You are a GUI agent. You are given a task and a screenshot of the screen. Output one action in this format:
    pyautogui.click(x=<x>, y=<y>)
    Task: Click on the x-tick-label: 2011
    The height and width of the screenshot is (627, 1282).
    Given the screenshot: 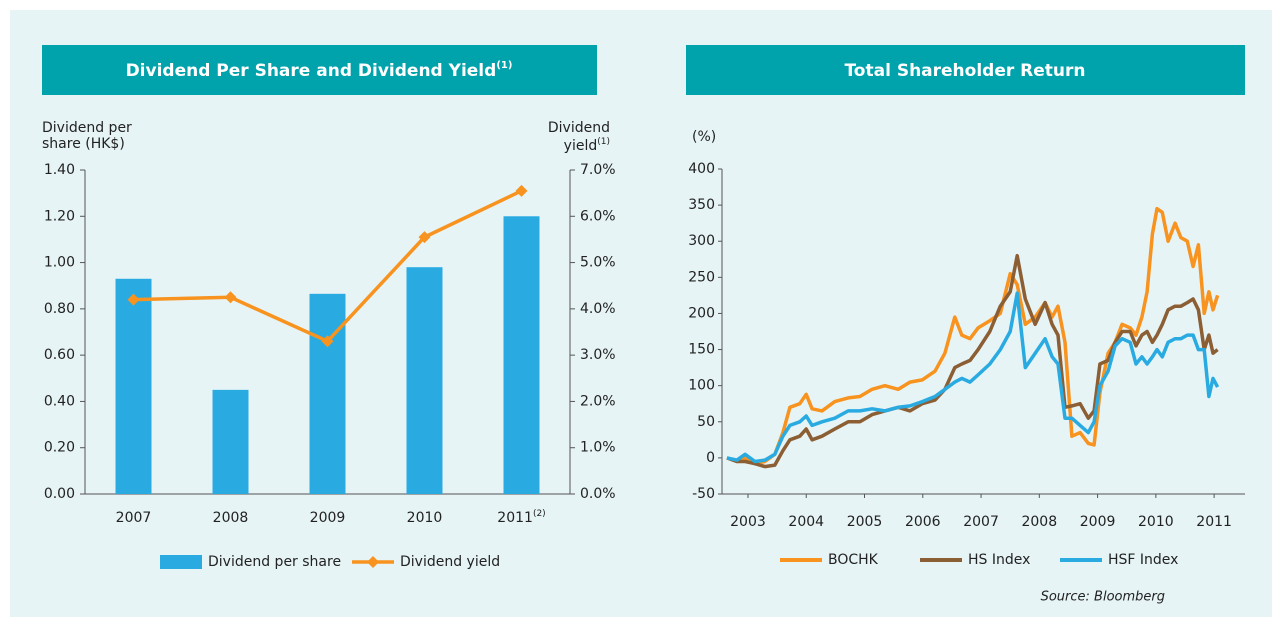 What is the action you would take?
    pyautogui.click(x=1214, y=522)
    